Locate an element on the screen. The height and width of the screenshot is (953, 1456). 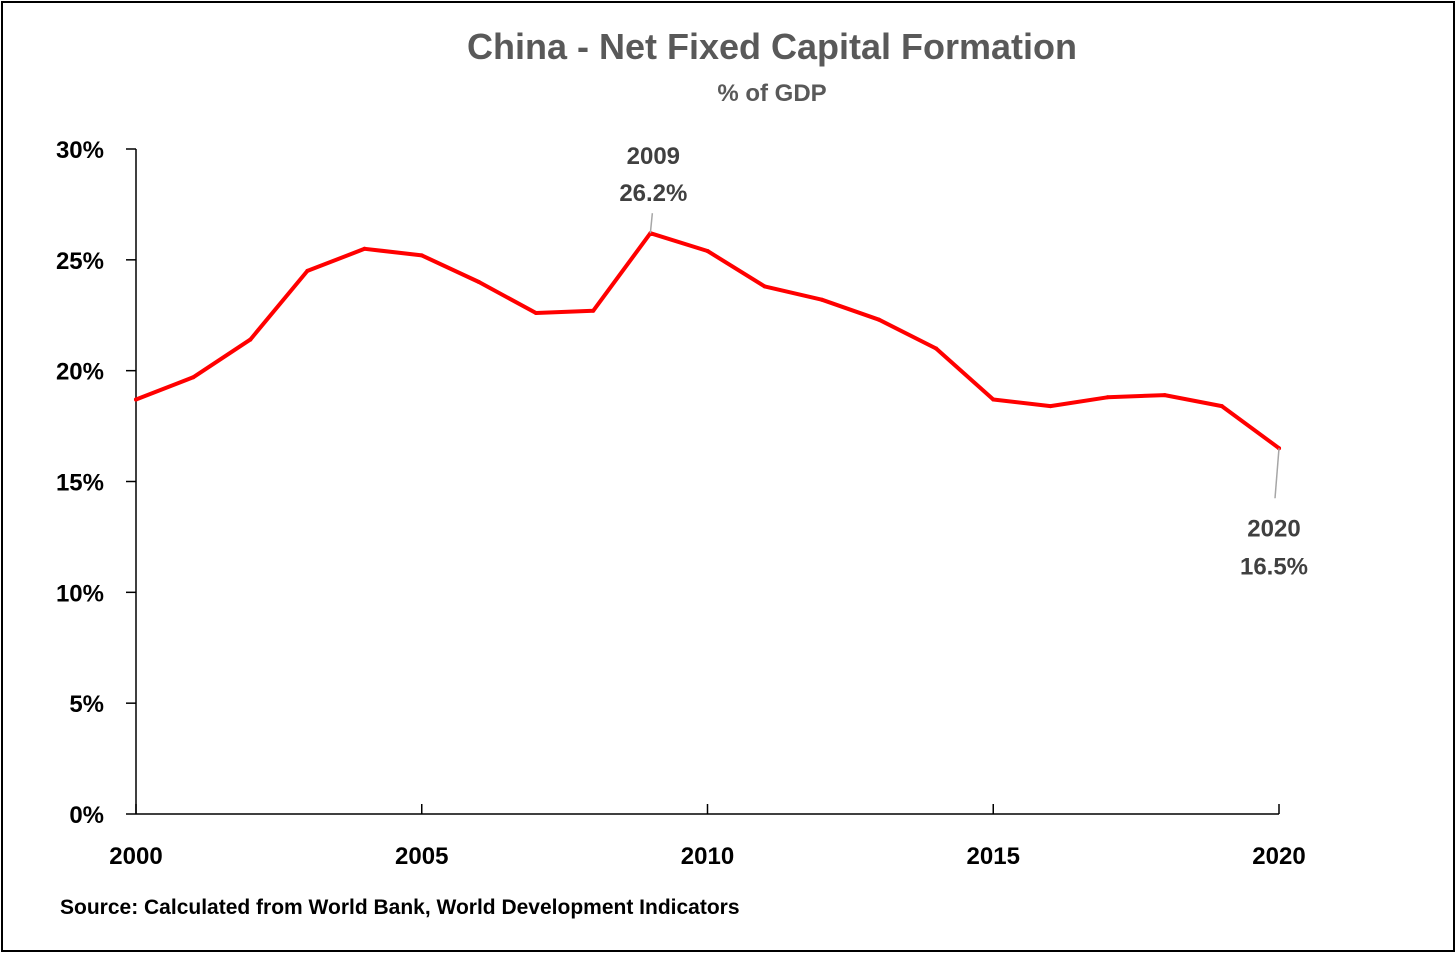
callout-value: 26.2% is located at coordinates (653, 193).